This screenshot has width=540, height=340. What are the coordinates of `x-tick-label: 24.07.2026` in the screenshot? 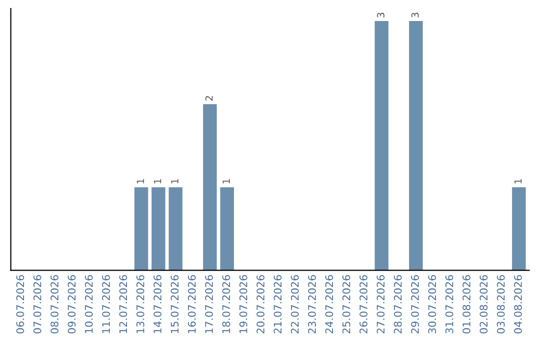 It's located at (329, 304).